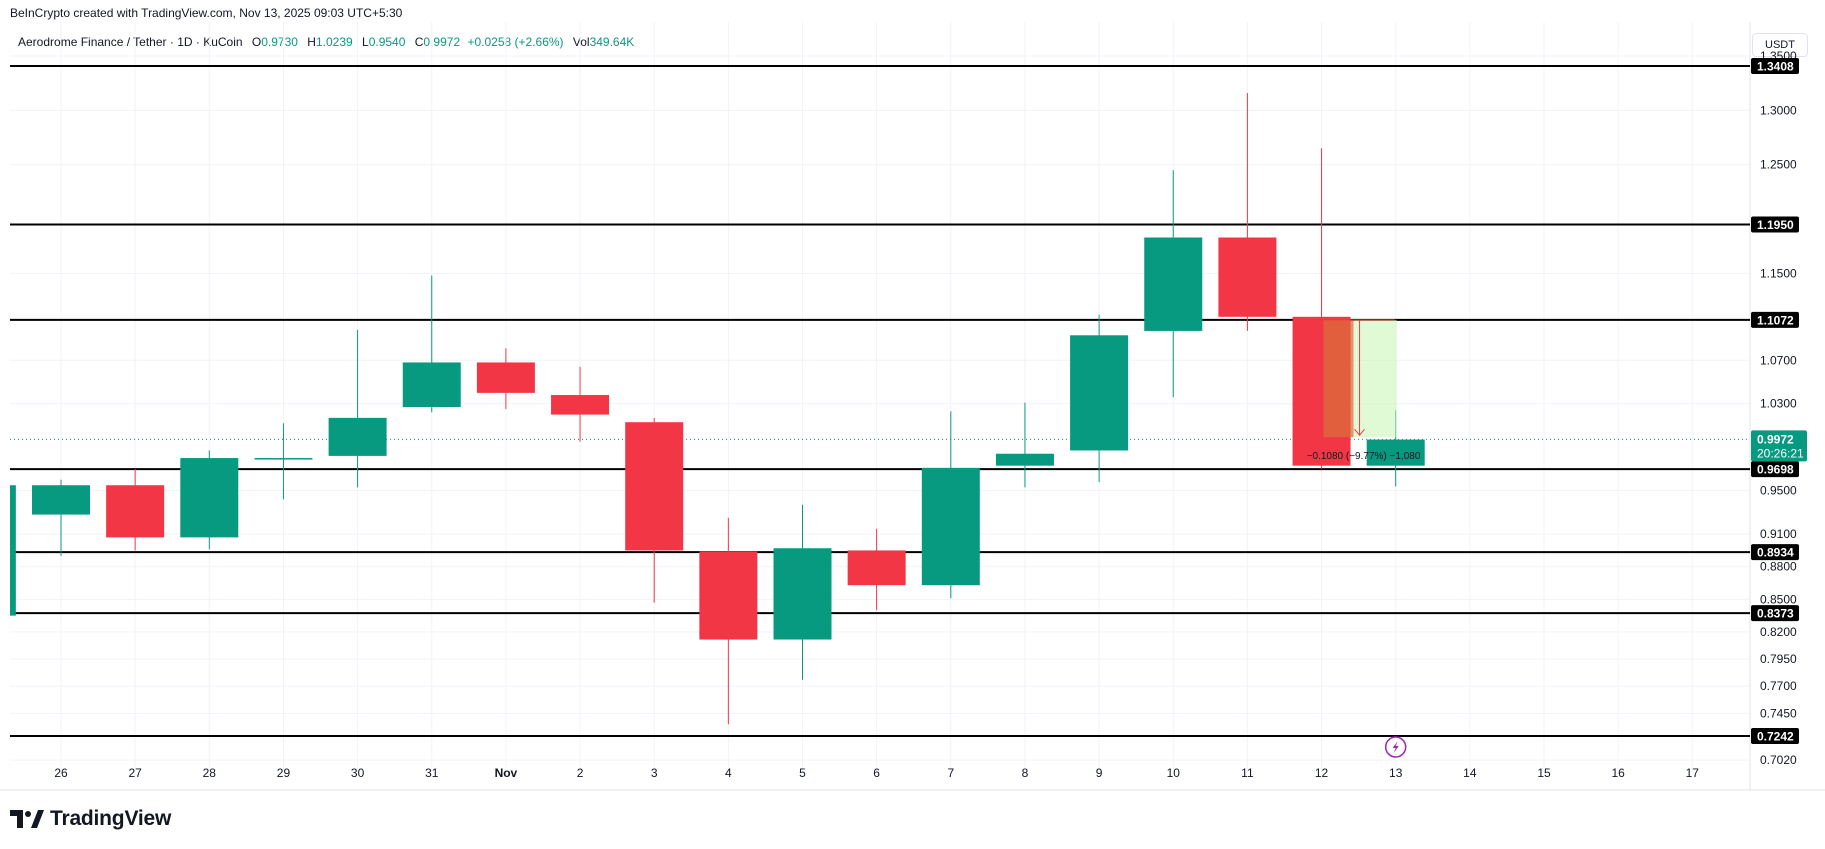 This screenshot has width=1825, height=849. I want to click on y-tick-label: 1.0300, so click(1778, 404).